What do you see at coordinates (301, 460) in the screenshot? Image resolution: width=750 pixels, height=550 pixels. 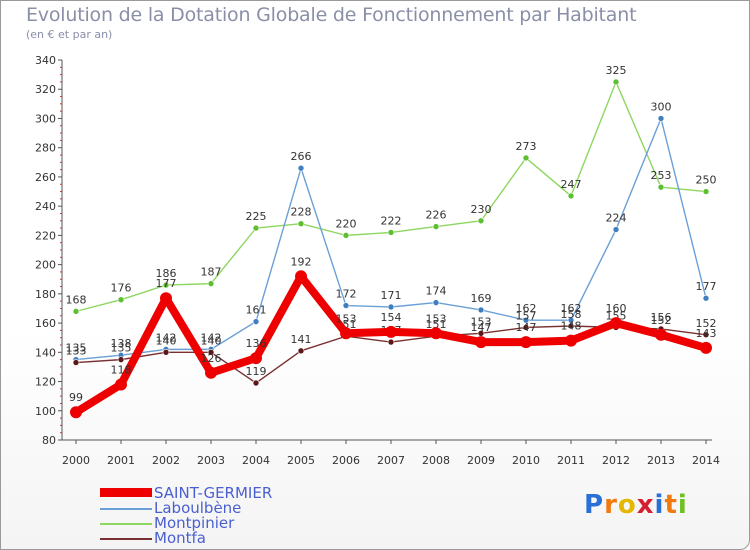 I see `x-tick-label: 2005` at bounding box center [301, 460].